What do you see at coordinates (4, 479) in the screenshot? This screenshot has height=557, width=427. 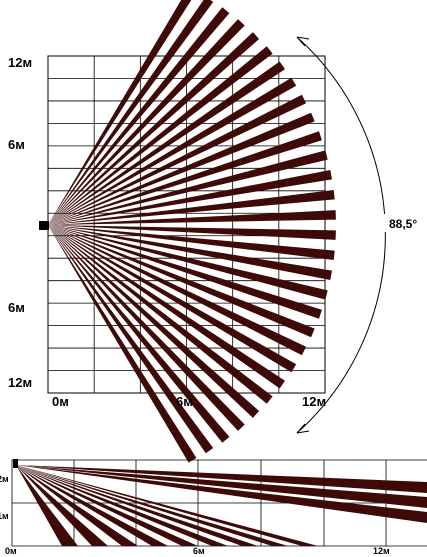 I see `side-y-label-2m: 2м` at bounding box center [4, 479].